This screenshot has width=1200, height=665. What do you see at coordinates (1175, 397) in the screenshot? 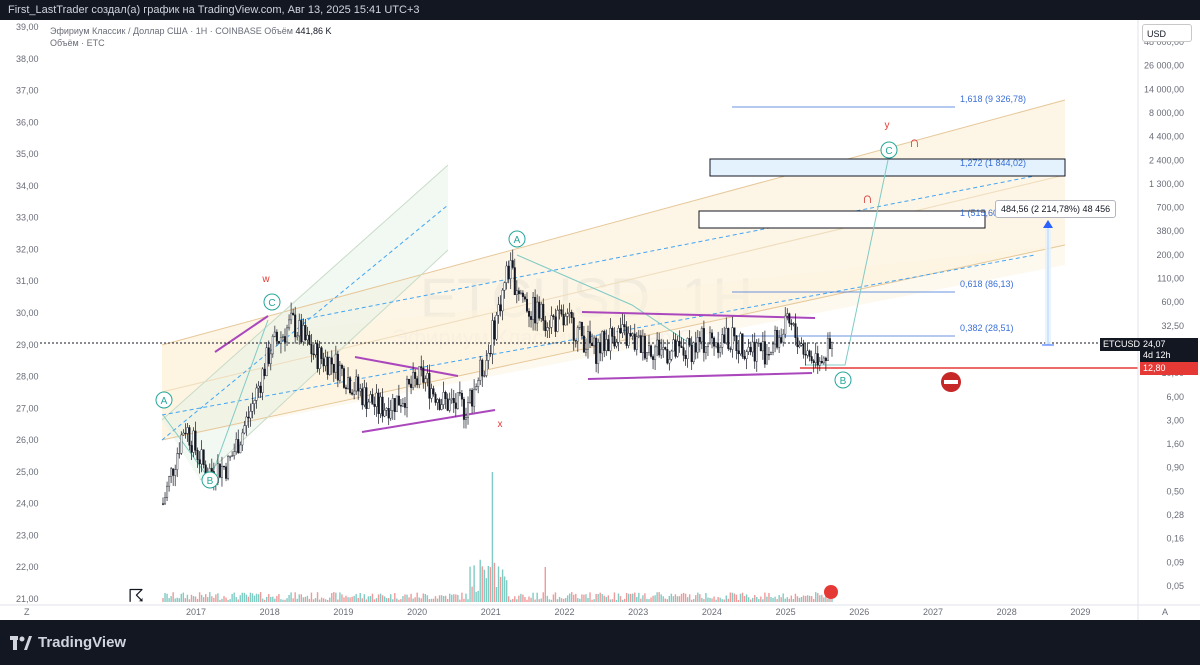
I see `right-axis-tick: 6,00` at bounding box center [1175, 397].